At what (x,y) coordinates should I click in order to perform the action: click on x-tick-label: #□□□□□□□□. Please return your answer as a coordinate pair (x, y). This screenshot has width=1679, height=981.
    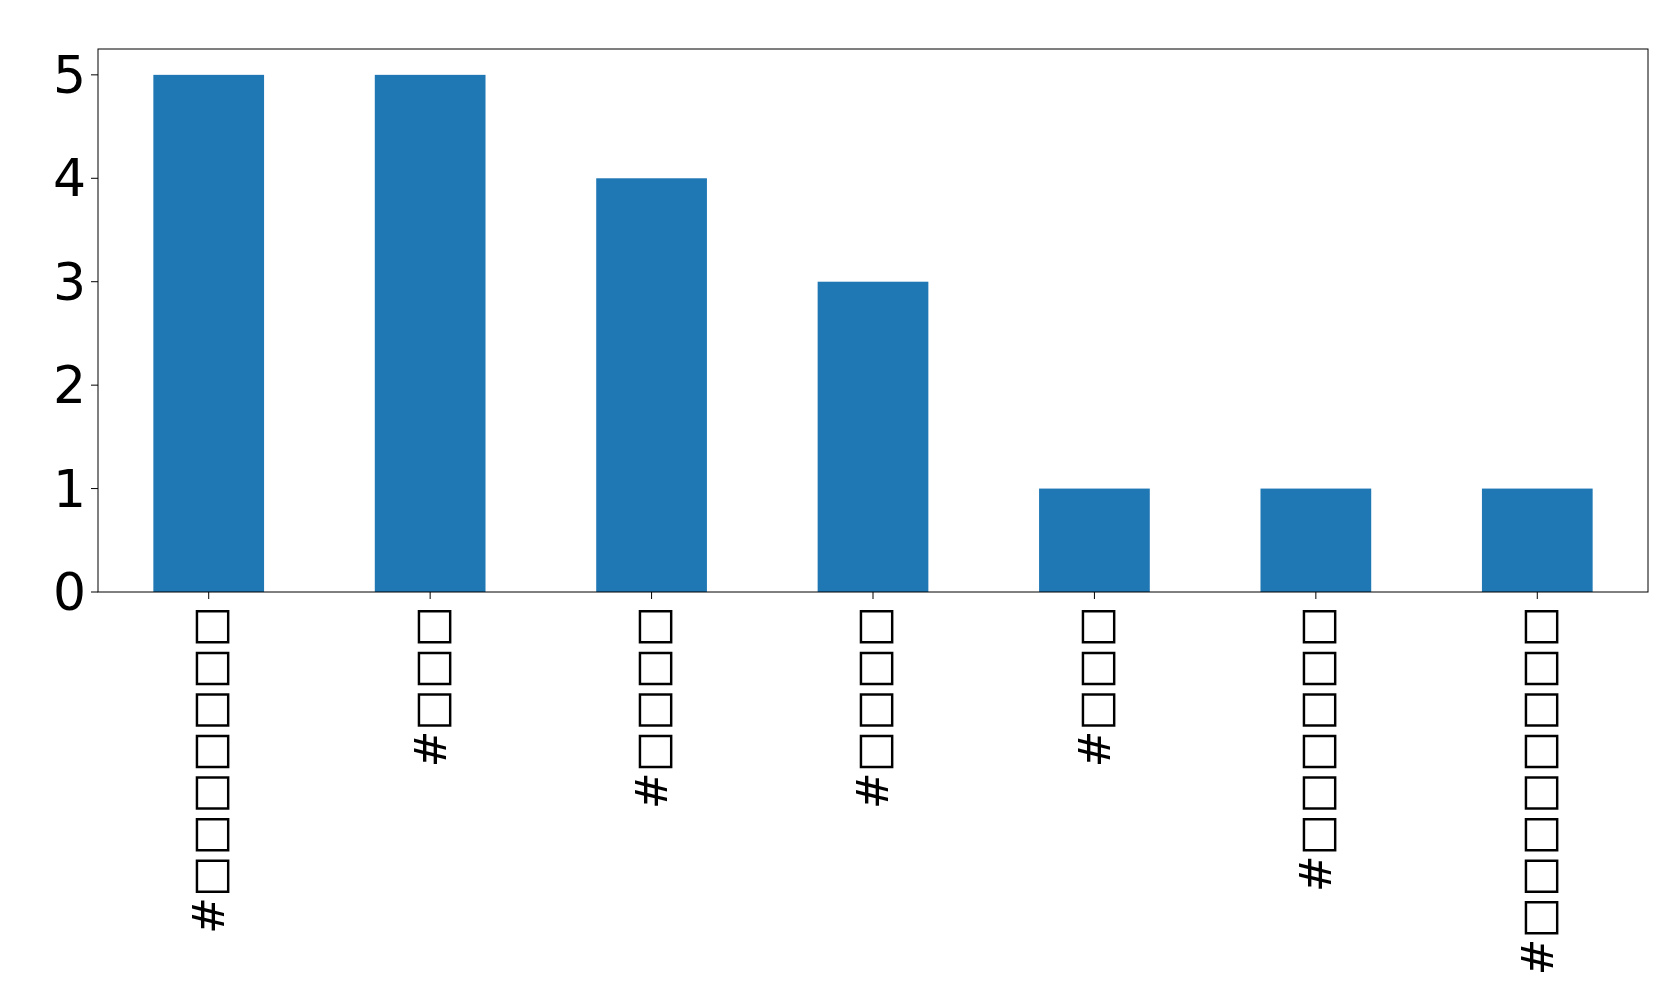
    Looking at the image, I should click on (1537, 791).